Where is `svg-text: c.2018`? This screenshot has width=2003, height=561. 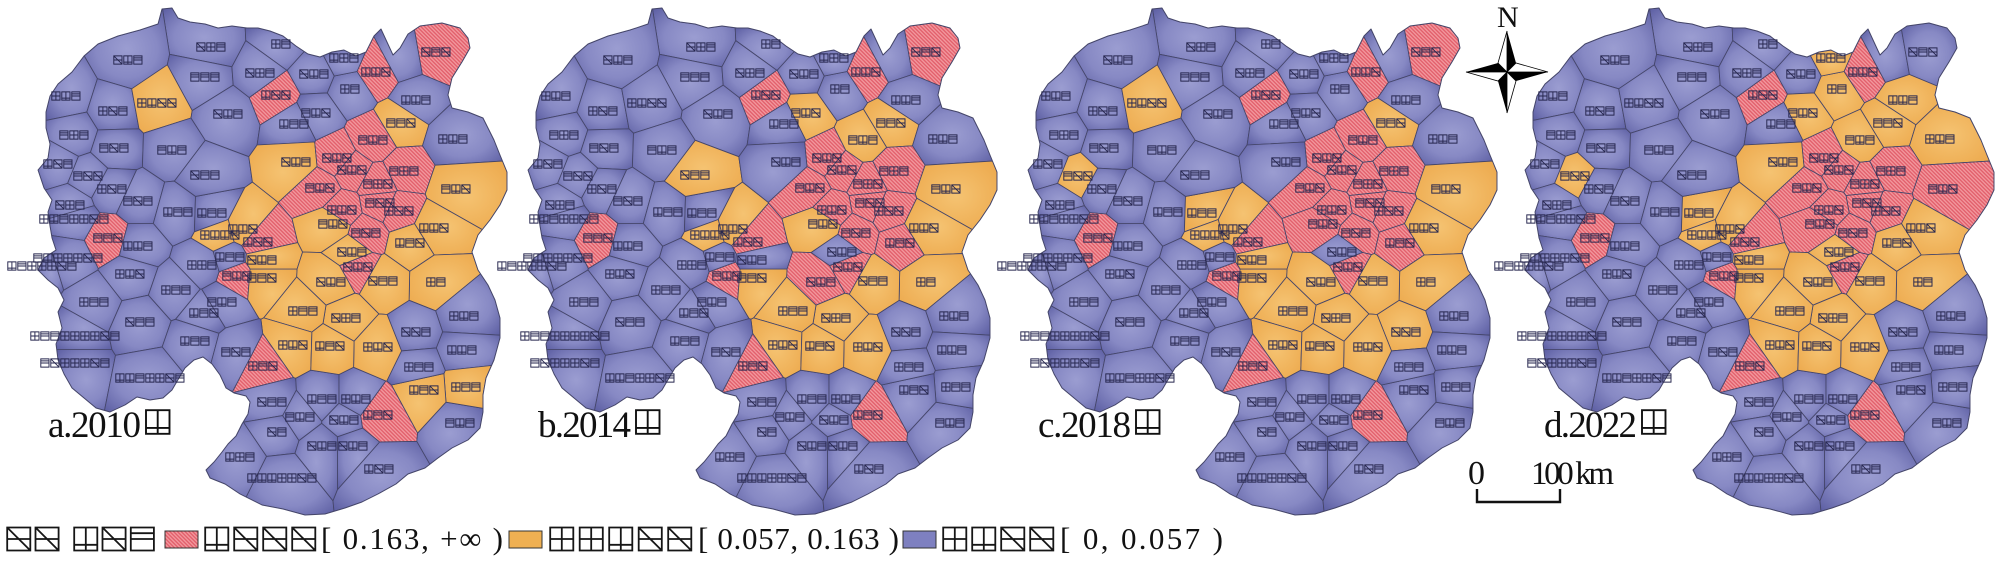
svg-text: c.2018 is located at coordinates (1084, 425).